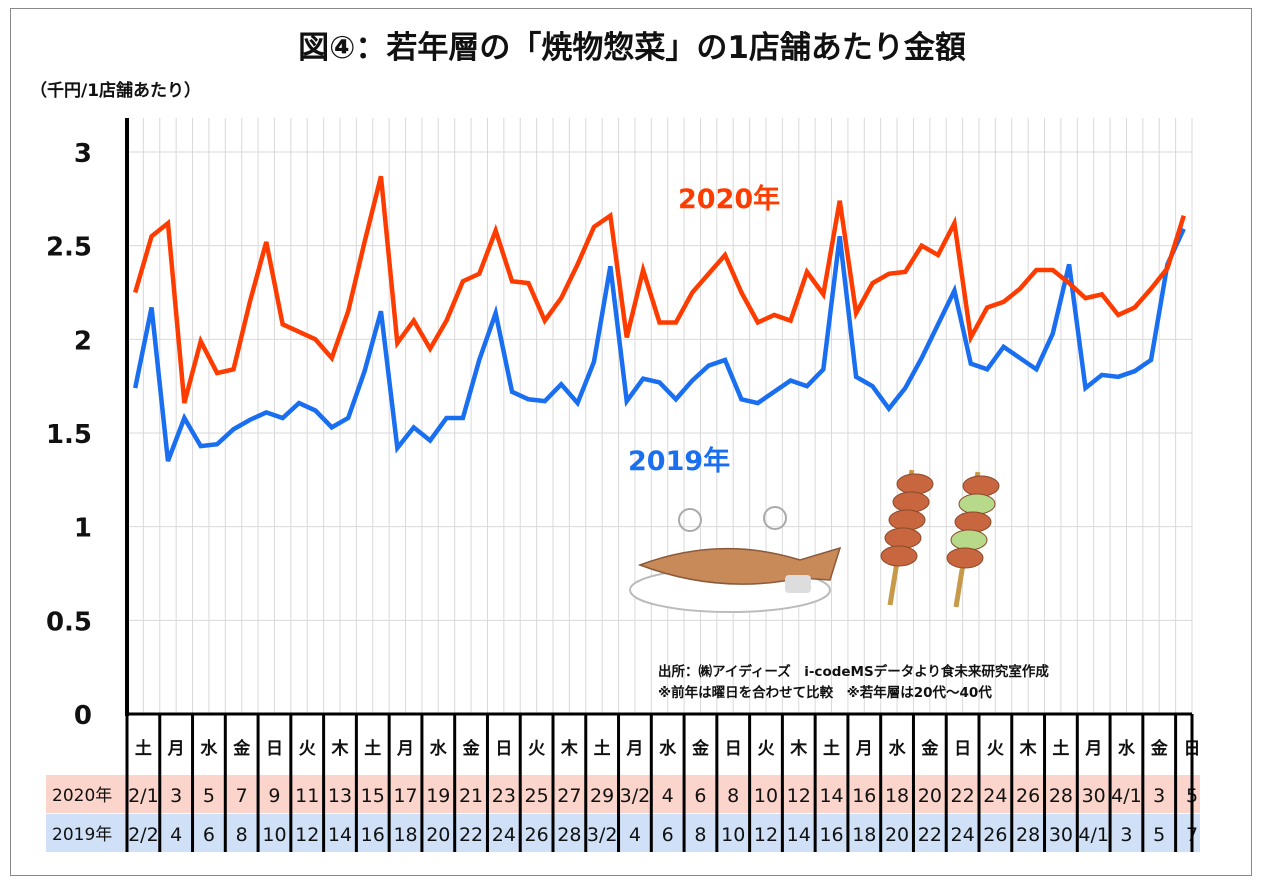 This screenshot has height=884, width=1264. I want to click on y-tick-label: 1.5, so click(69, 435).